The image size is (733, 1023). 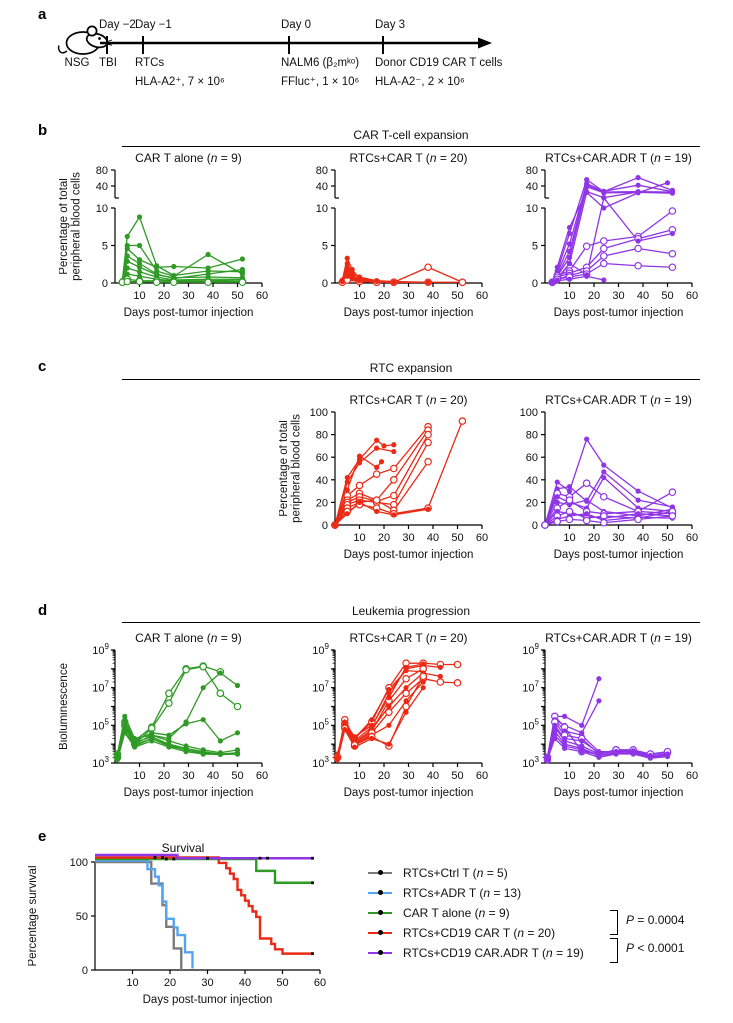 What do you see at coordinates (64, 706) in the screenshot?
I see `svg-text: Bioluminescence` at bounding box center [64, 706].